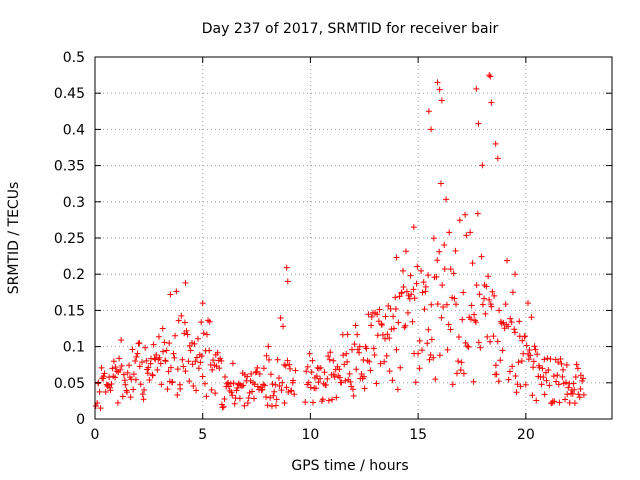 The height and width of the screenshot is (480, 640). What do you see at coordinates (74, 275) in the screenshot?
I see `y-tick-label: 0.2` at bounding box center [74, 275].